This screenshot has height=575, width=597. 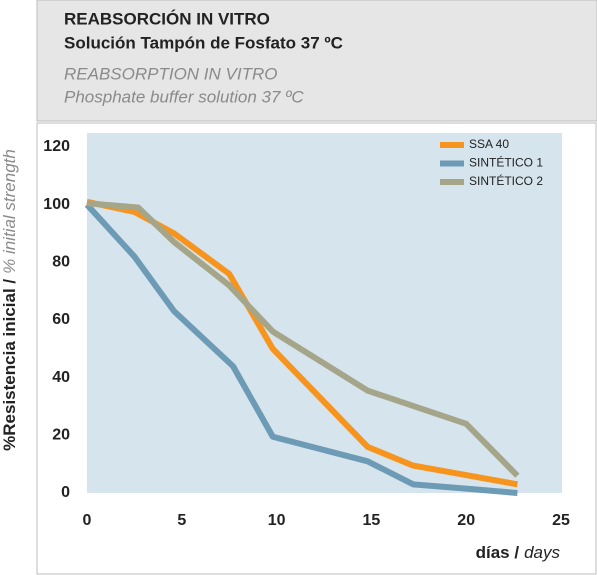 I want to click on y-label-es: %Resistencia inicial /, so click(x=9, y=365).